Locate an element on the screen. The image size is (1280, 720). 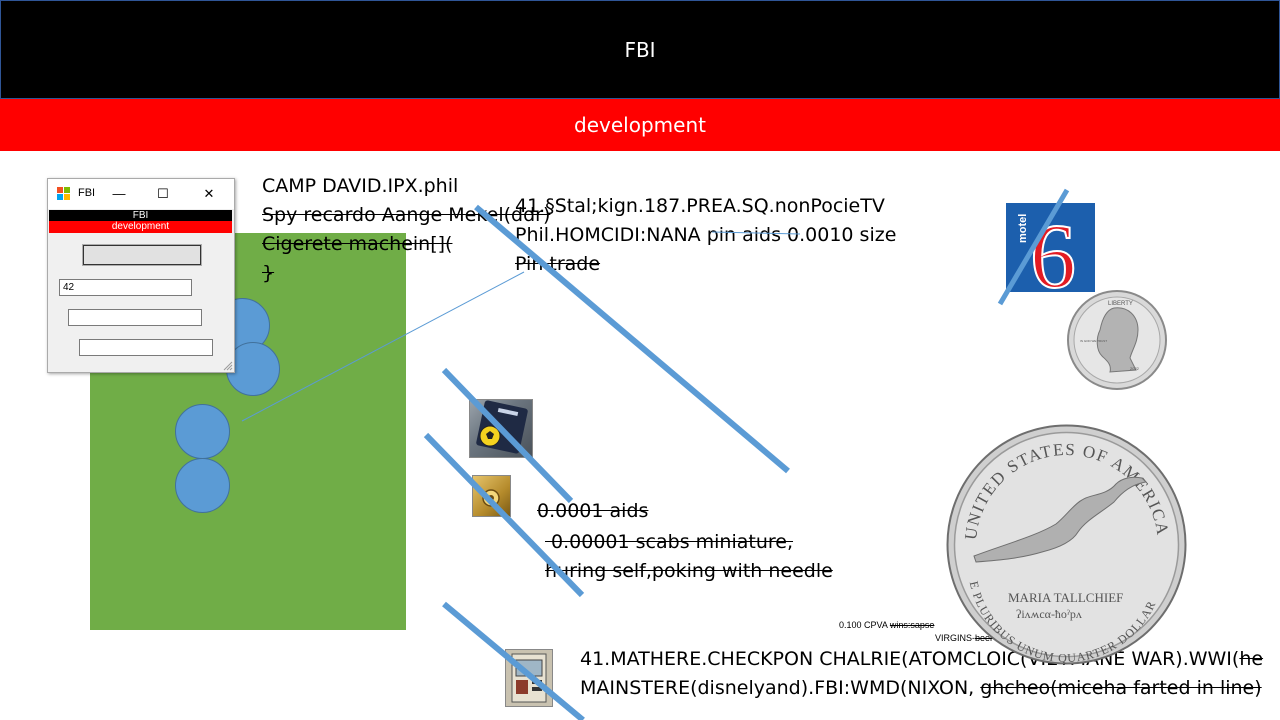
vending-machine-image is located at coordinates (529, 678).